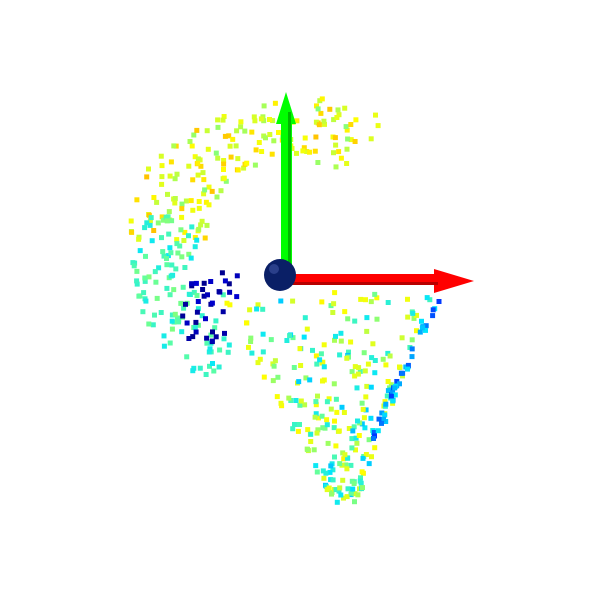 This screenshot has height=600, width=600. Describe the element at coordinates (280, 275) in the screenshot. I see `origin-sphere` at that location.